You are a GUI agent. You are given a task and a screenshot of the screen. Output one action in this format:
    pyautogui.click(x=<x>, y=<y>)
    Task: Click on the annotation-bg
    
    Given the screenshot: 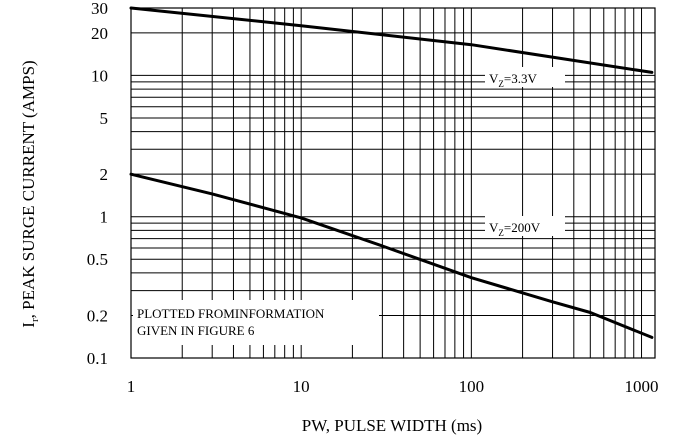 What is the action you would take?
    pyautogui.click(x=256, y=322)
    